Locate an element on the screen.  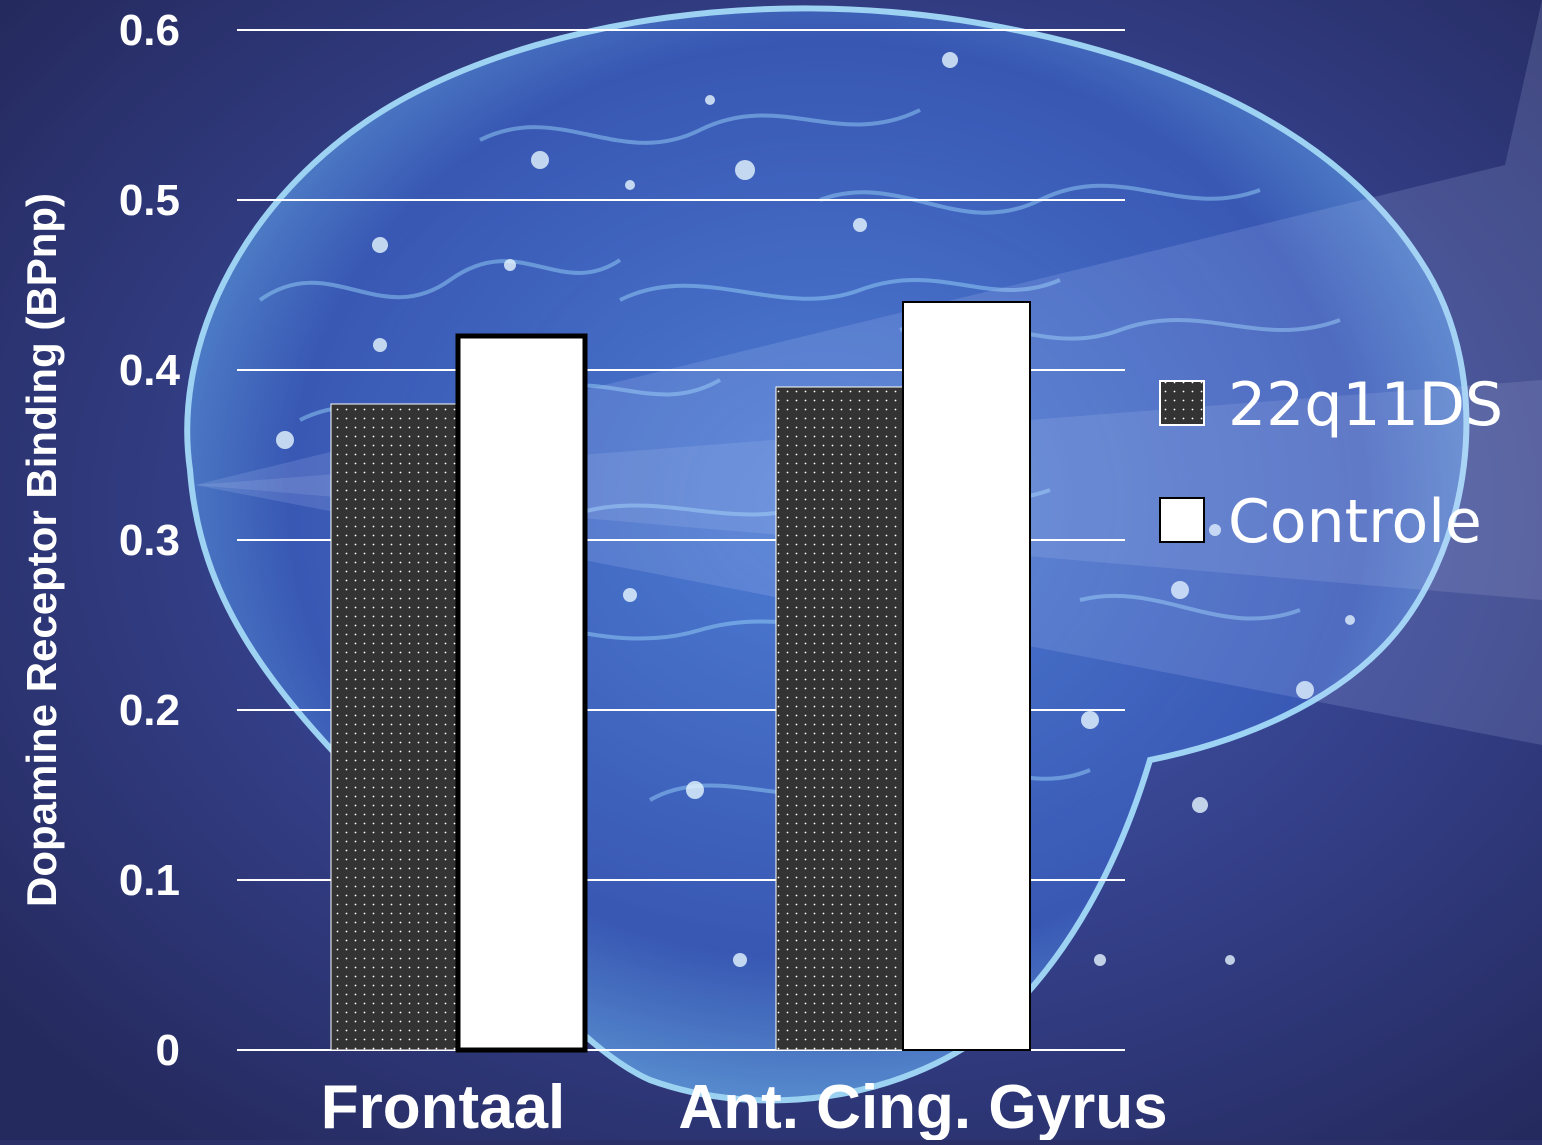
bar-22q11ds-ant-cing-gyrus is located at coordinates (839, 718).